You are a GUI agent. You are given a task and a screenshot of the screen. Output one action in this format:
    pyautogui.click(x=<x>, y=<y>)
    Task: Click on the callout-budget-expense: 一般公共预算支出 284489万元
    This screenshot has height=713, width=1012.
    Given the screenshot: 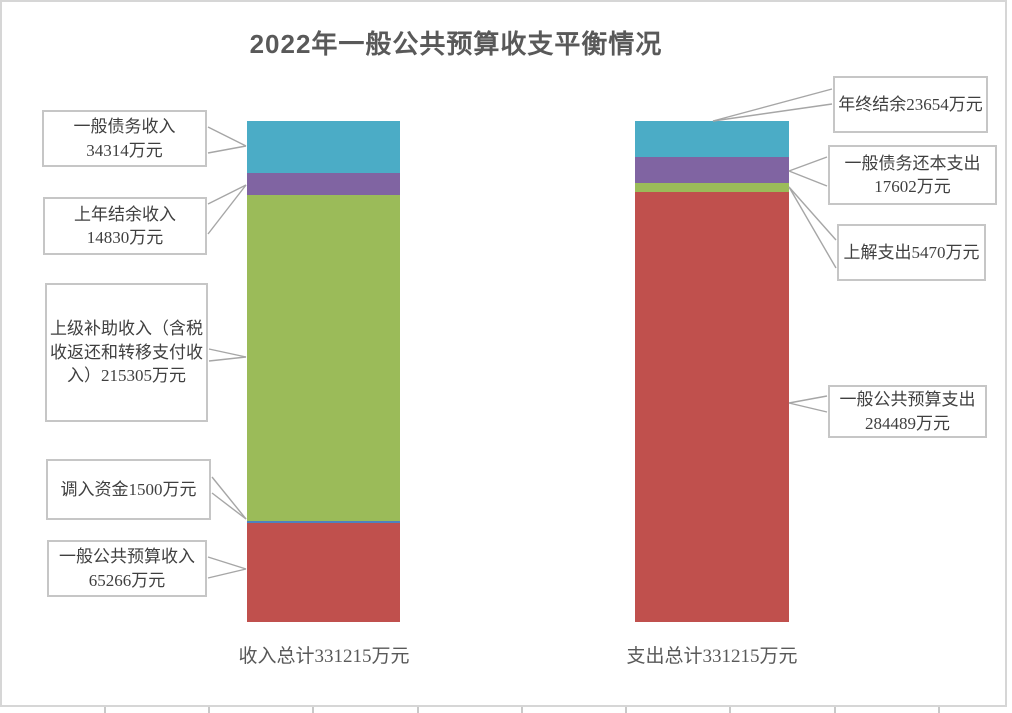 What is the action you would take?
    pyautogui.click(x=907, y=411)
    